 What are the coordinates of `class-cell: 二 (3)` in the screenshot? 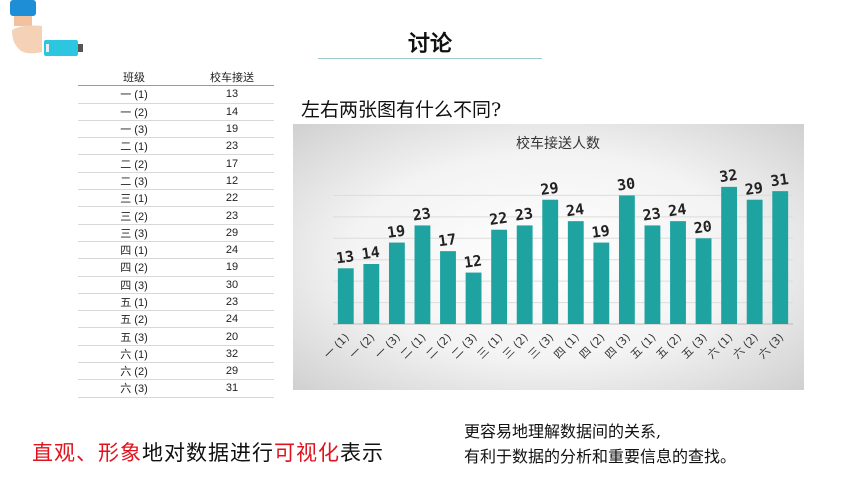 It's located at (134, 181).